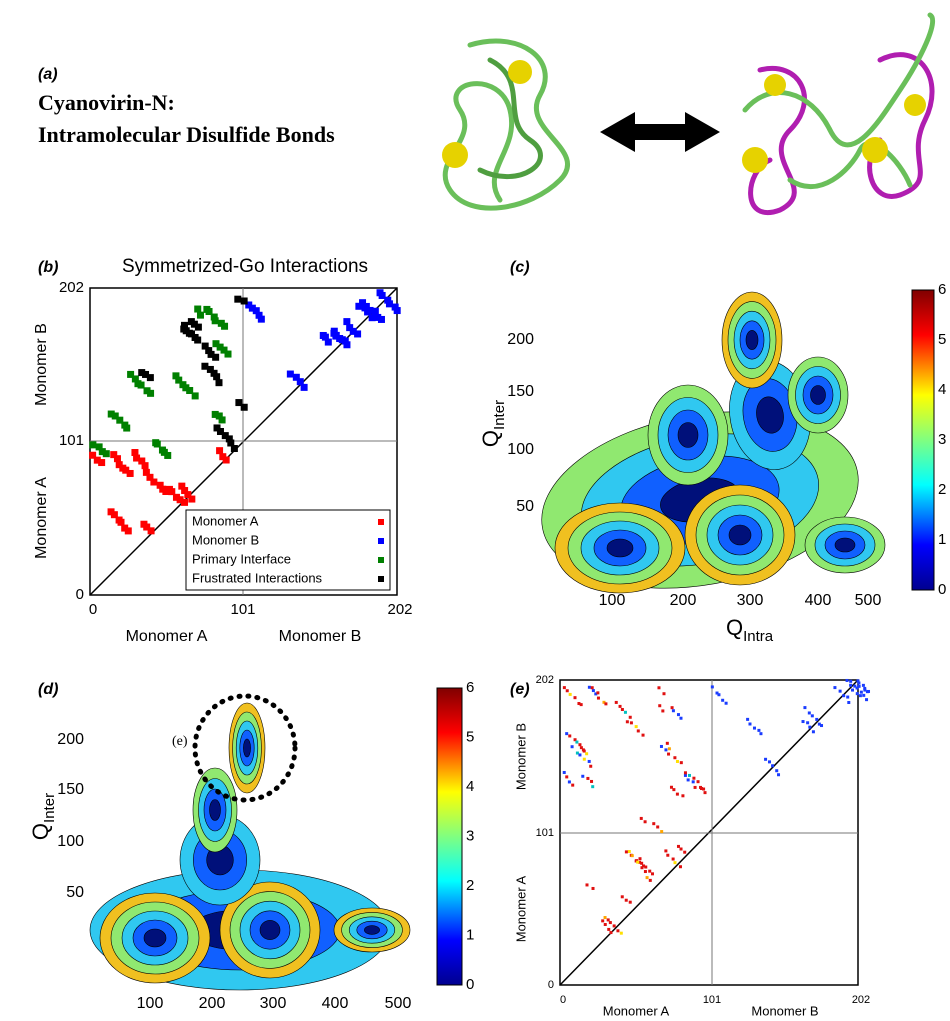 The height and width of the screenshot is (1021, 950). Describe the element at coordinates (93, 609) in the screenshot. I see `x-tick-label: 0` at that location.